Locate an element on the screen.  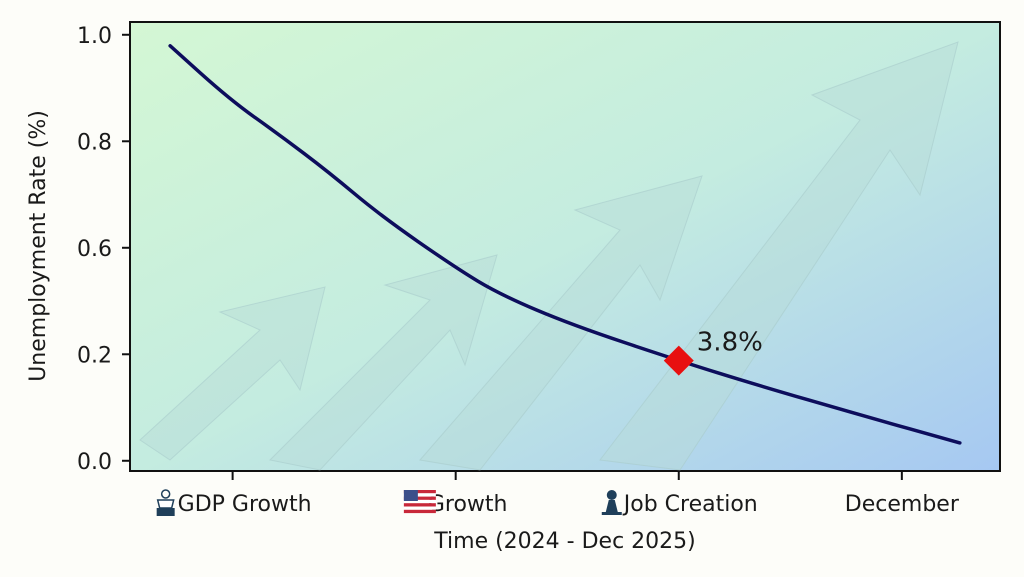
worker-icon is located at coordinates (611, 502).